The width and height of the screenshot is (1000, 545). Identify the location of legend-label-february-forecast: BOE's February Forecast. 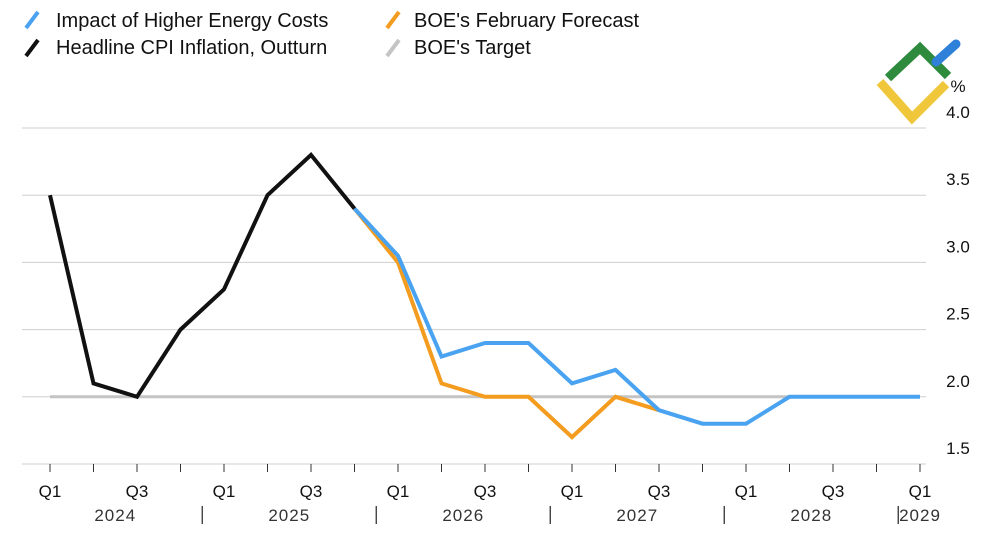
(526, 21).